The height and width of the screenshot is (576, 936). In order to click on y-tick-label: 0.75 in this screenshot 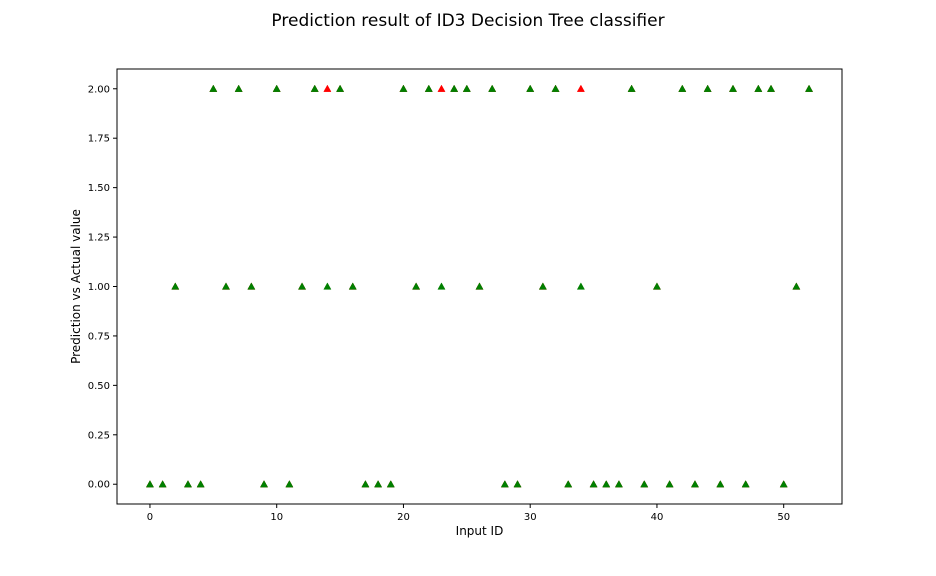, I will do `click(99, 336)`.